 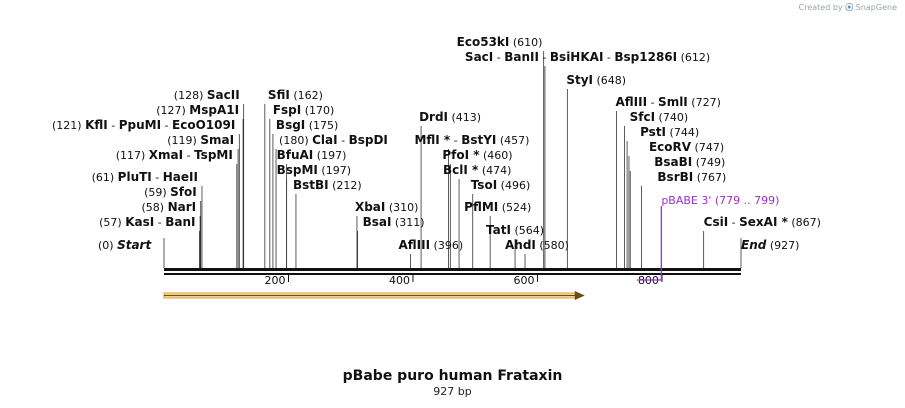 What do you see at coordinates (295, 155) in the screenshot?
I see `enzyme-name: BfuAI` at bounding box center [295, 155].